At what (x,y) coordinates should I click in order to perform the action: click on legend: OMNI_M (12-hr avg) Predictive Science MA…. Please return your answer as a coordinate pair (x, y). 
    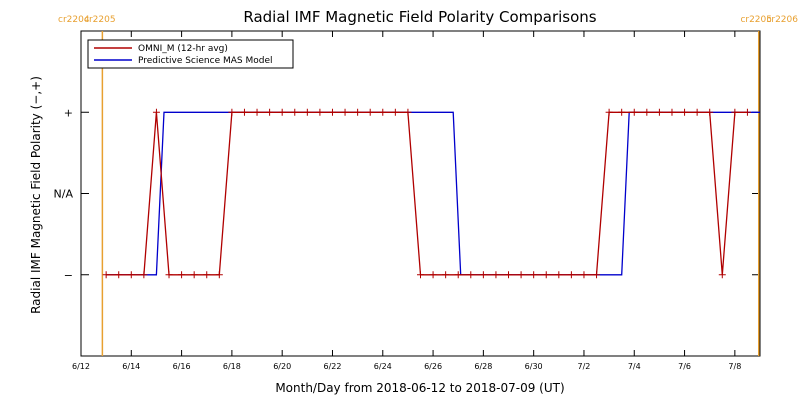
    Looking at the image, I should click on (190, 54).